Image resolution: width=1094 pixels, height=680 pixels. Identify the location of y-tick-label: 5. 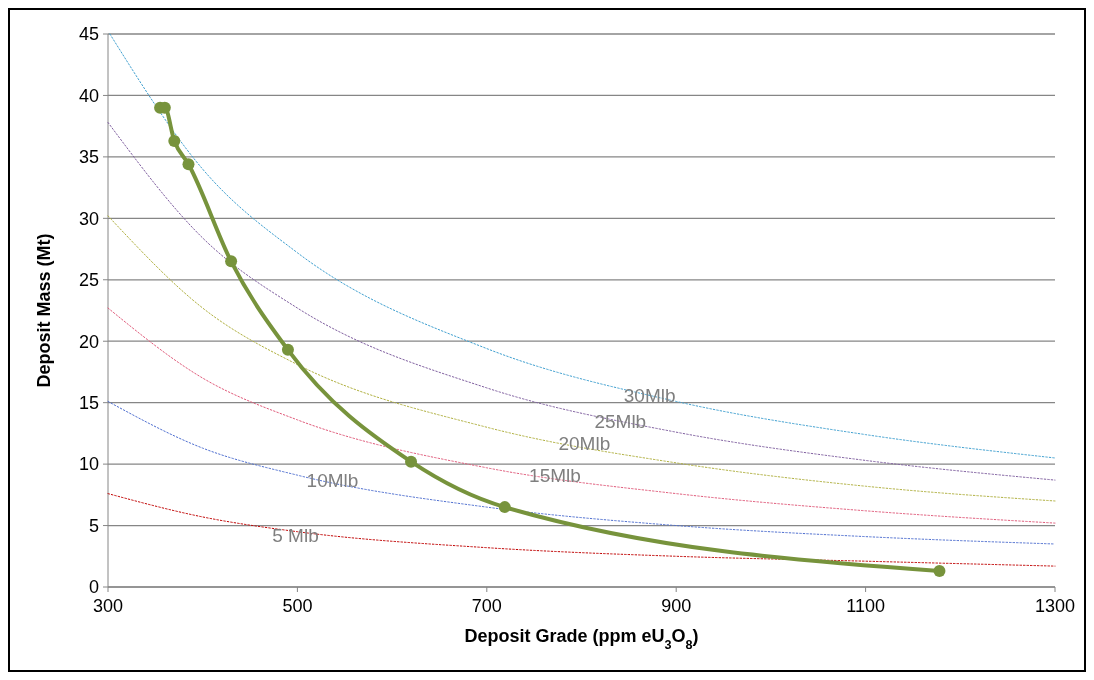
(93, 525).